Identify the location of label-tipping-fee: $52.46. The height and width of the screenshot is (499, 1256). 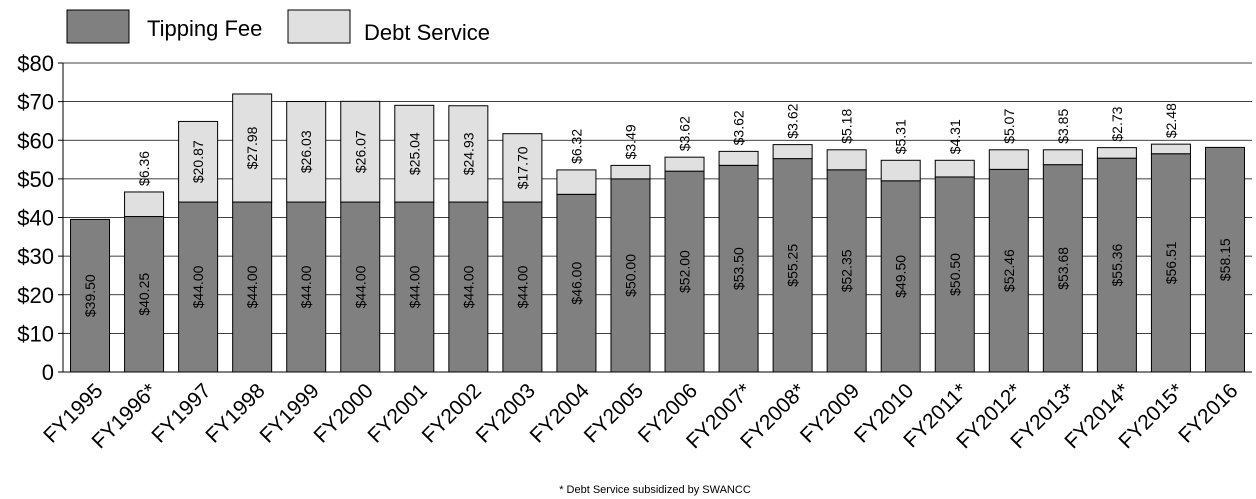
(1009, 270).